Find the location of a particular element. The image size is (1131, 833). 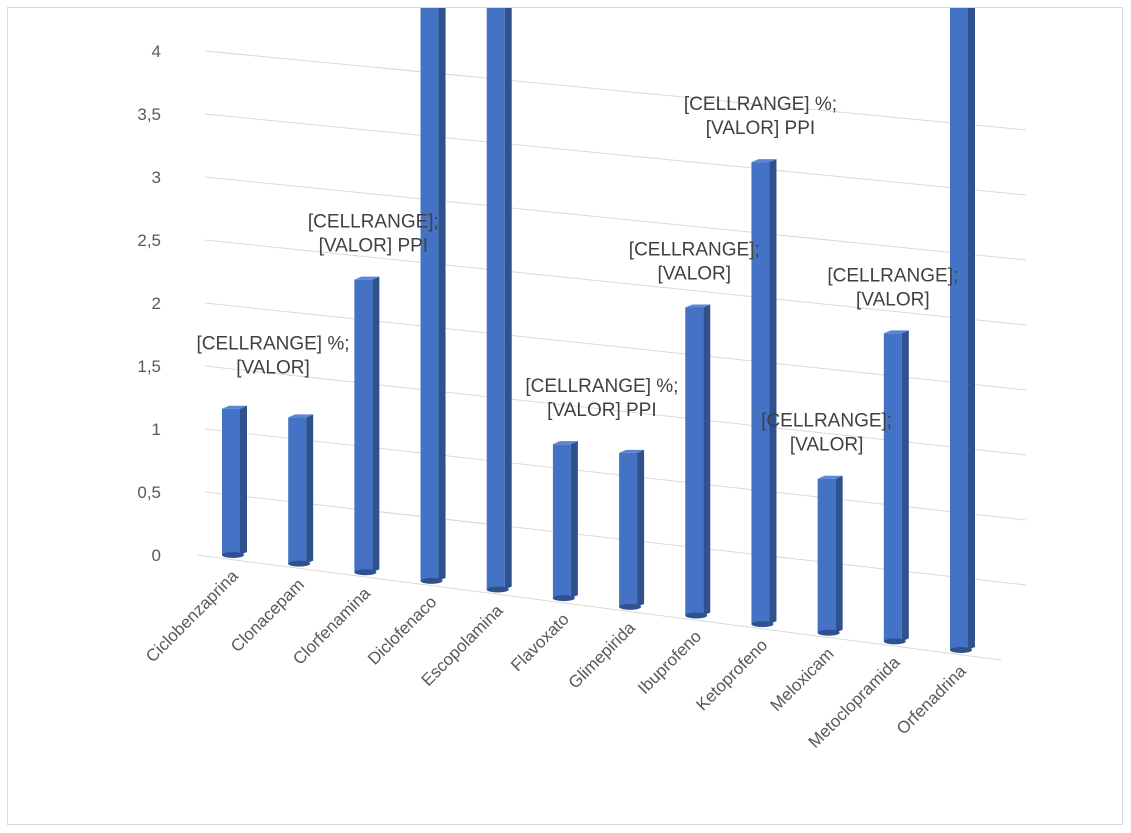

bar-ciclobenzaprina is located at coordinates (234, 481).